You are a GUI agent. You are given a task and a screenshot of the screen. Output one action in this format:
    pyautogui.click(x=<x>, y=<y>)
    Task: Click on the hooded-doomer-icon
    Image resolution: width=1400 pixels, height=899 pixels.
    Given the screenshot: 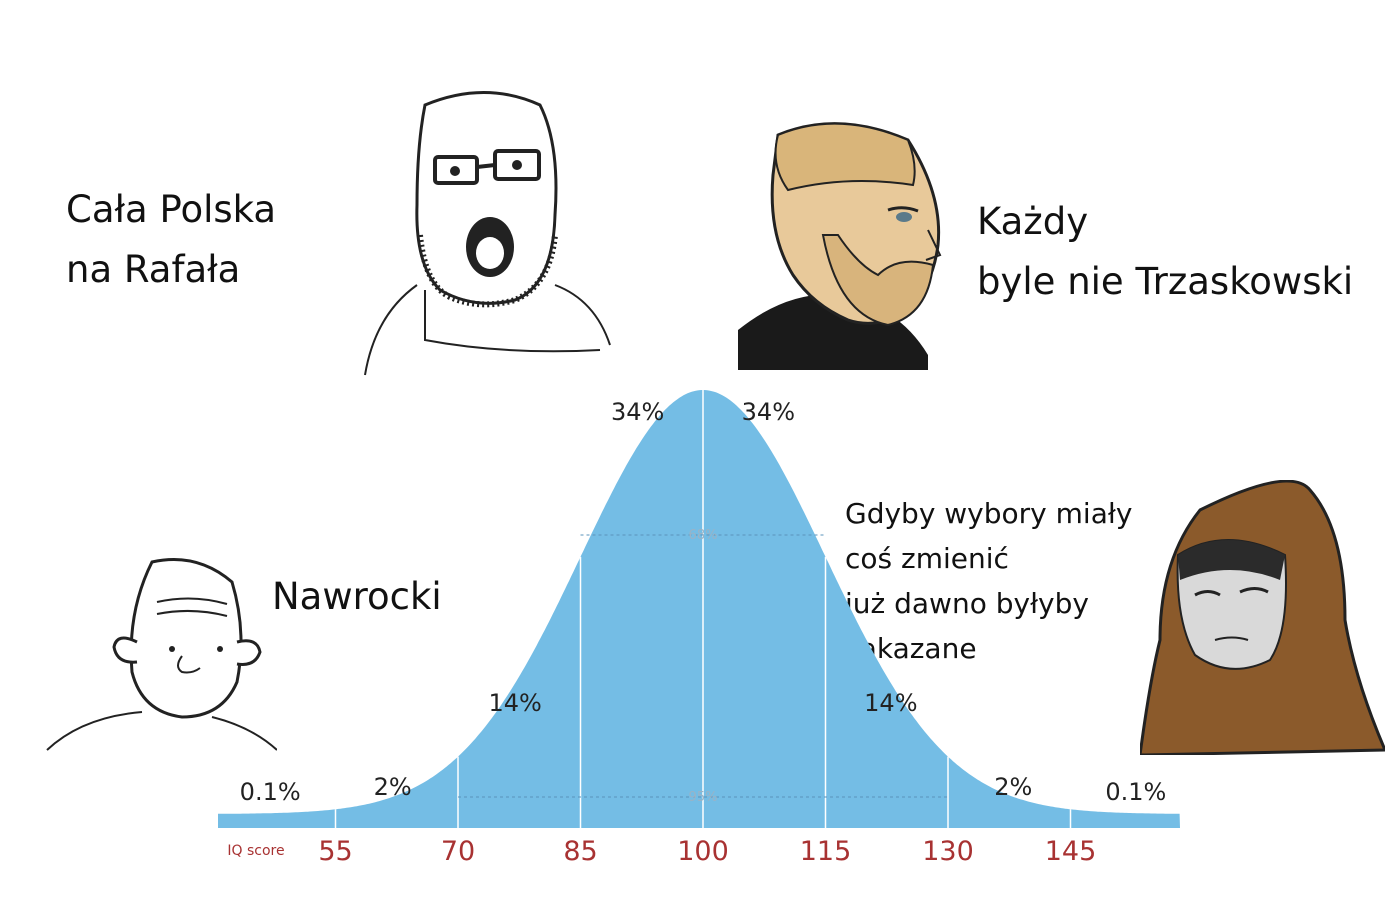 What is the action you would take?
    pyautogui.click(x=1262, y=617)
    